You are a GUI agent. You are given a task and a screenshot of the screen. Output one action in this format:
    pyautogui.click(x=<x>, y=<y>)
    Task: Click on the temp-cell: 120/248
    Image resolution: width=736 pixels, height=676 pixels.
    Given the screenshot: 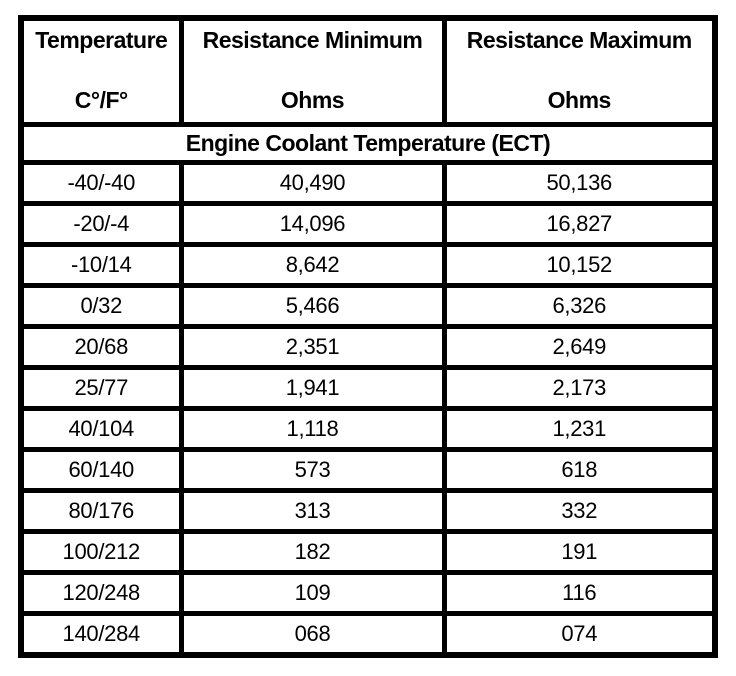 What is the action you would take?
    pyautogui.click(x=101, y=593)
    